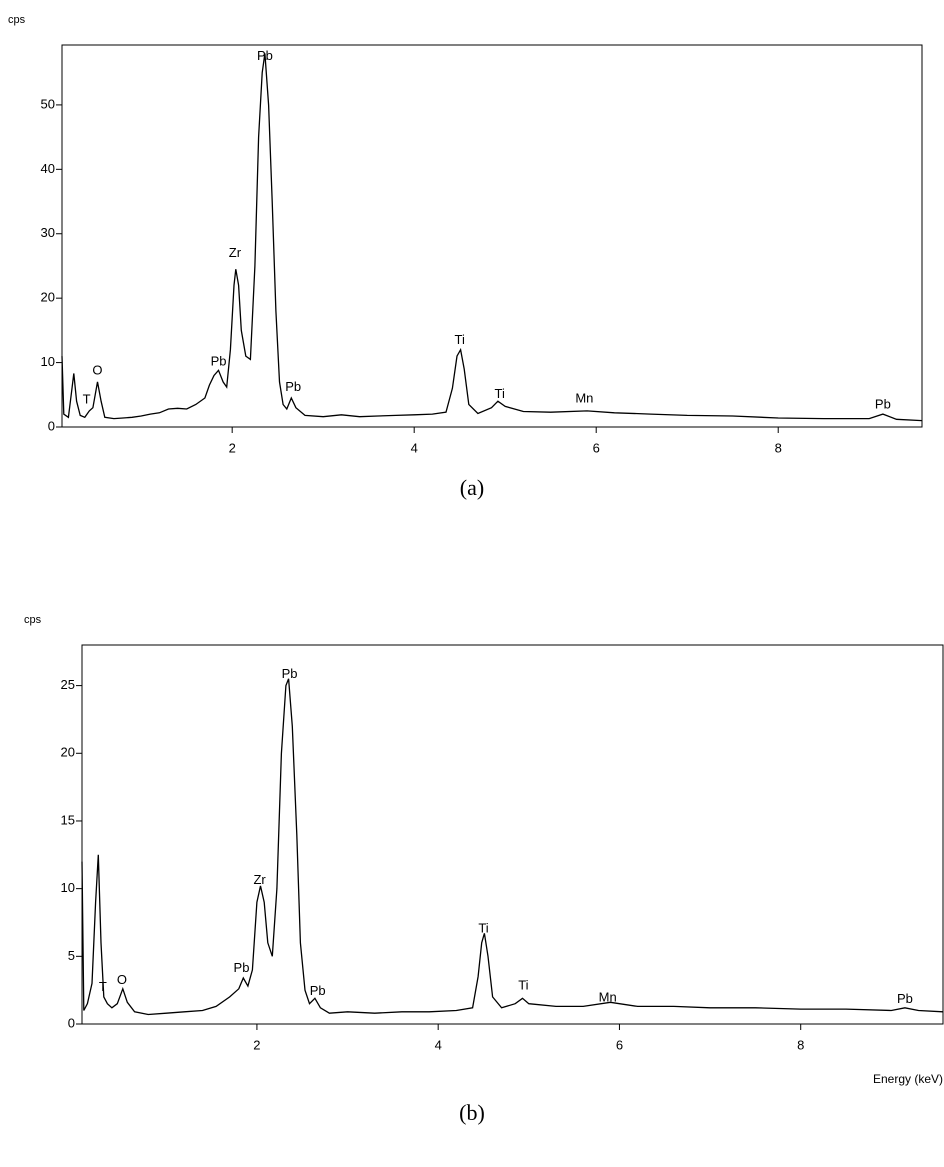 The width and height of the screenshot is (944, 1167). Describe the element at coordinates (48, 103) in the screenshot. I see `y-tick-label: 50` at that location.